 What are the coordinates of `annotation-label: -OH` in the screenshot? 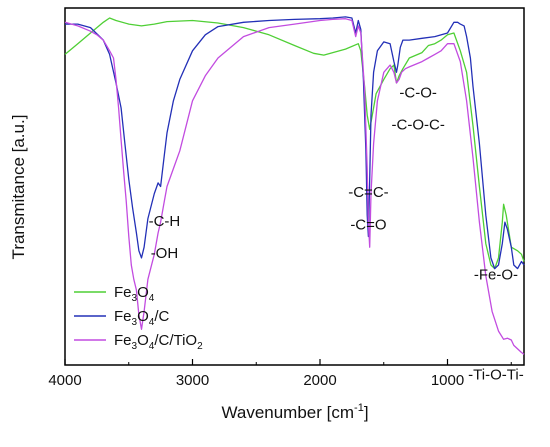 It's located at (165, 253).